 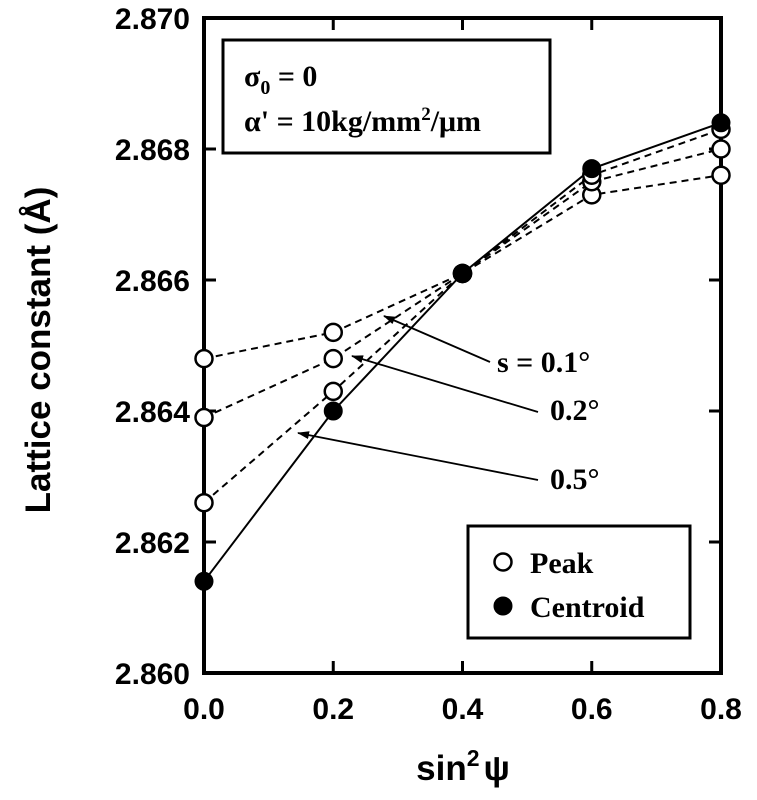 What do you see at coordinates (204, 709) in the screenshot?
I see `x-tick-label: 0.0` at bounding box center [204, 709].